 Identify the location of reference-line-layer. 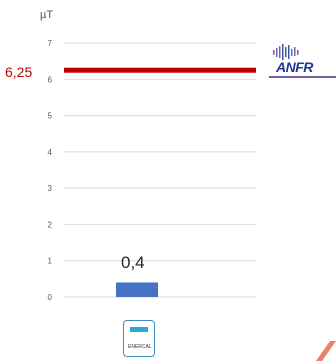
(160, 70).